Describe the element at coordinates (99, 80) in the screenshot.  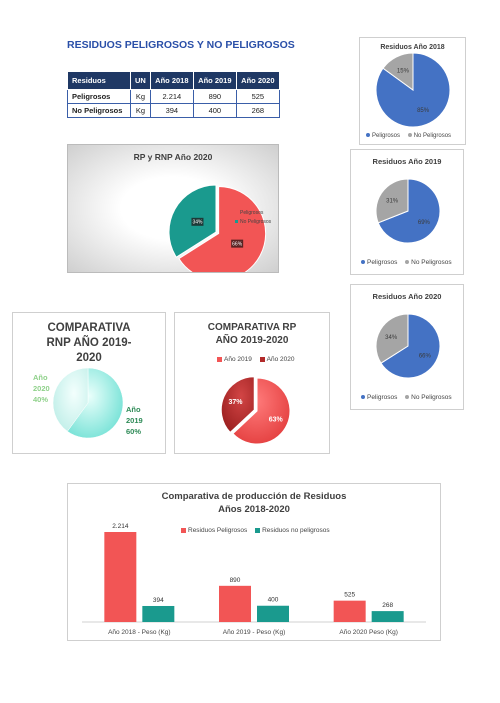
I see `table-header: Residuos` at that location.